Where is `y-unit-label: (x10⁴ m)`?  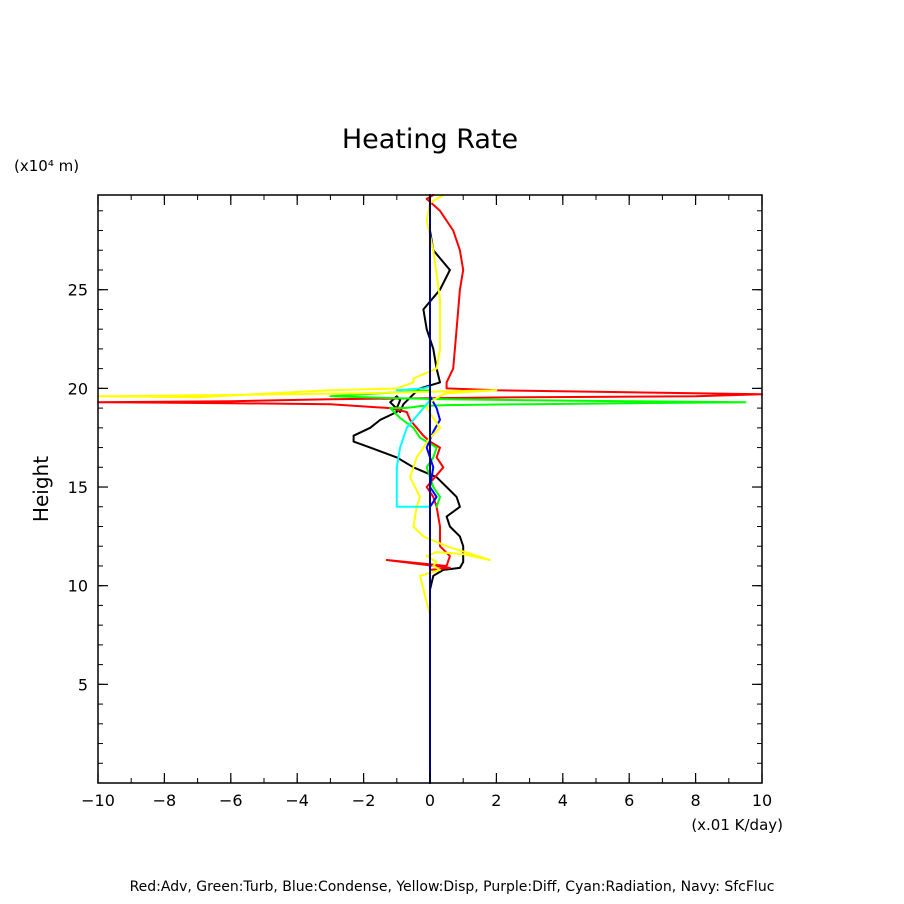 y-unit-label: (x10⁴ m) is located at coordinates (46, 166).